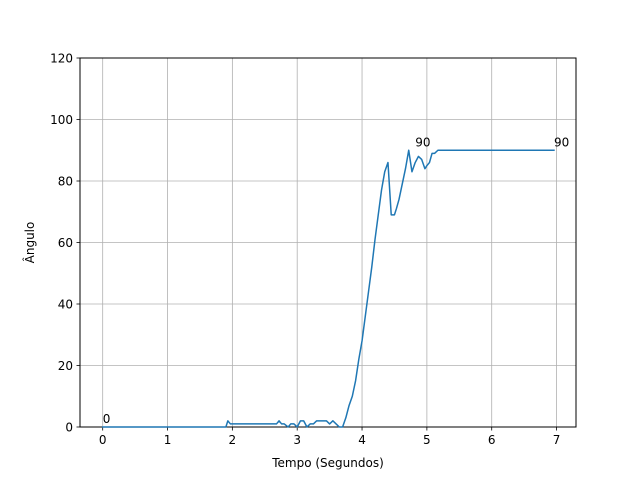 The height and width of the screenshot is (484, 640). I want to click on x-tick-label: 5, so click(427, 440).